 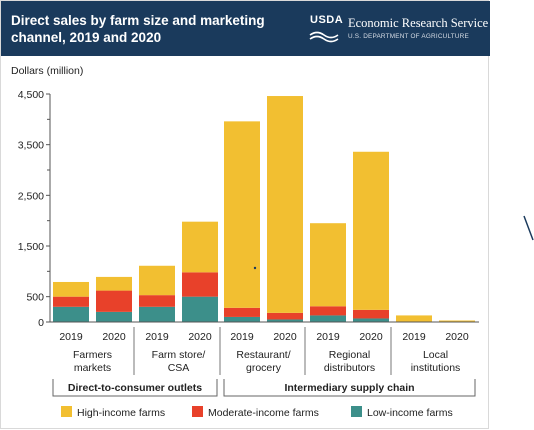 What do you see at coordinates (436, 368) in the screenshot?
I see `group-label: institutions` at bounding box center [436, 368].